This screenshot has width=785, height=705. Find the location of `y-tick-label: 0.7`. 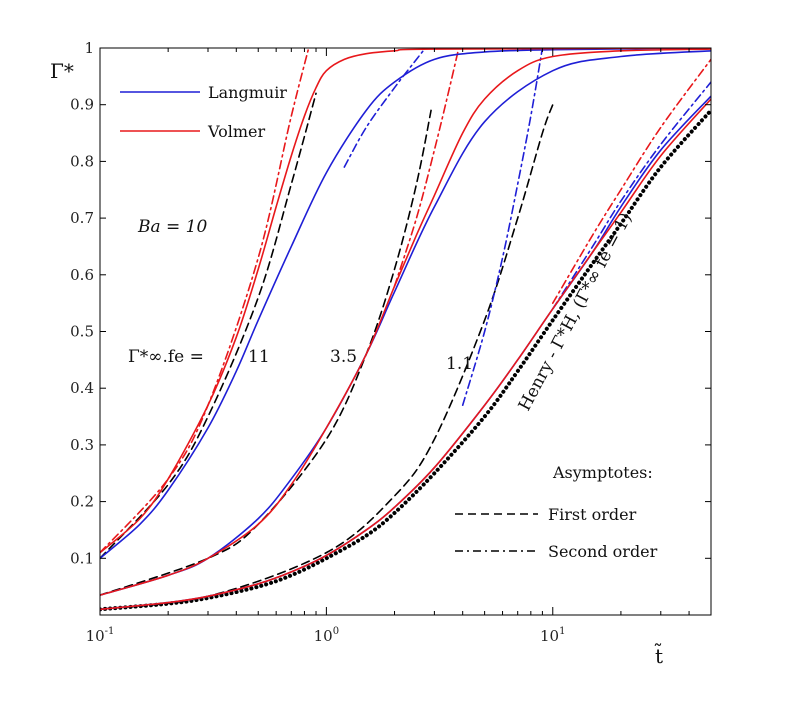

y-tick-label: 0.7 is located at coordinates (82, 218).